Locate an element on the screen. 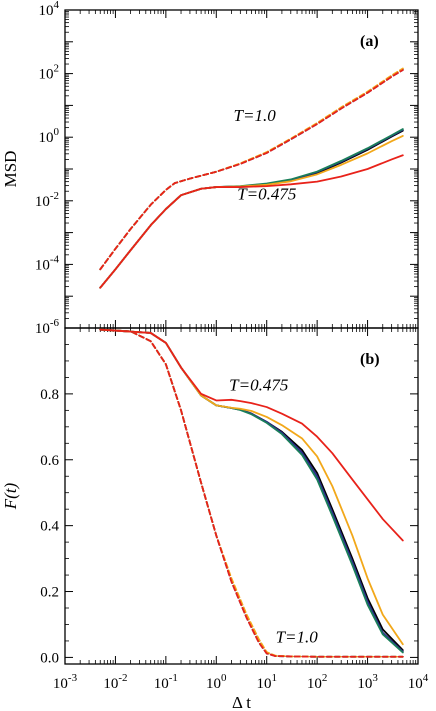 Image resolution: width=436 pixels, height=711 pixels. y-tick-label-a: 10⁻² is located at coordinates (47, 200).